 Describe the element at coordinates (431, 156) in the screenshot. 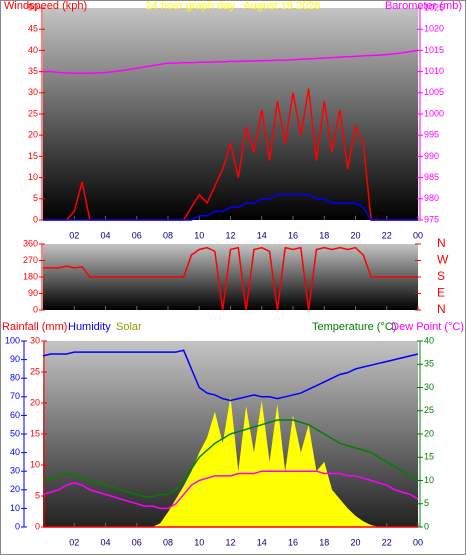

I see `y-tick-label: 990` at that location.